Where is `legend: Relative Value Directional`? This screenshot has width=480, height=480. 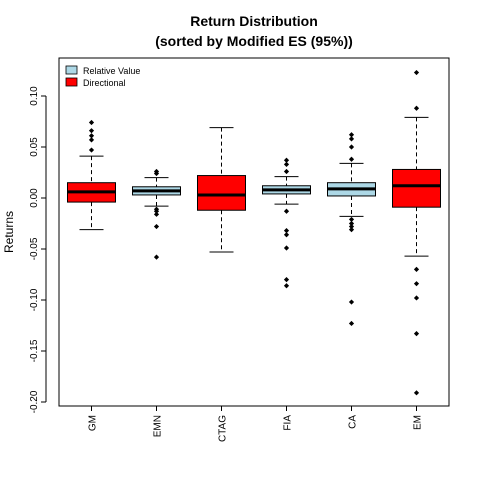 legend: Relative Value Directional is located at coordinates (102, 76).